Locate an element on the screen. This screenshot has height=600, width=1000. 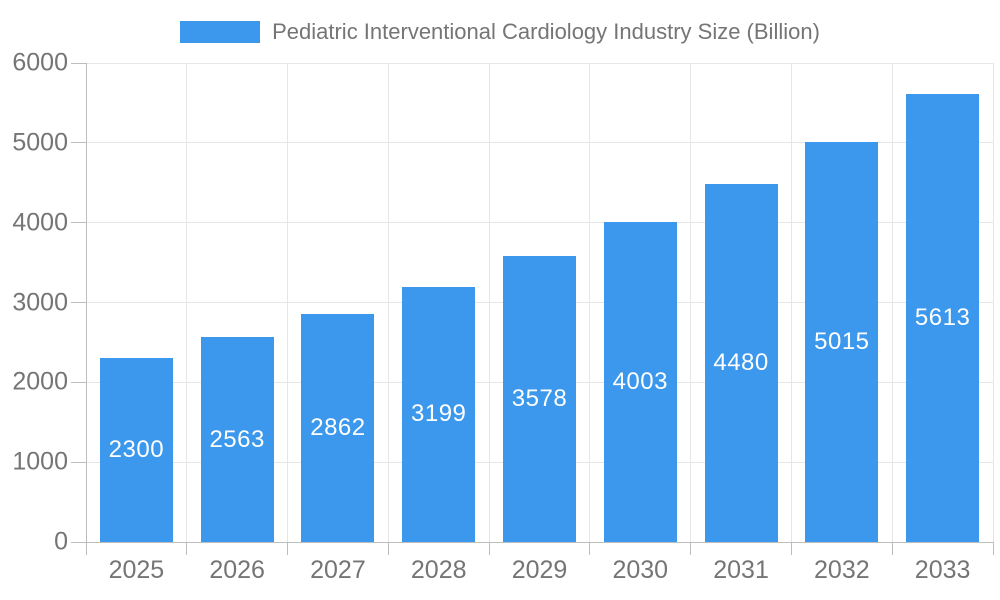
bar: 5015 is located at coordinates (842, 341).